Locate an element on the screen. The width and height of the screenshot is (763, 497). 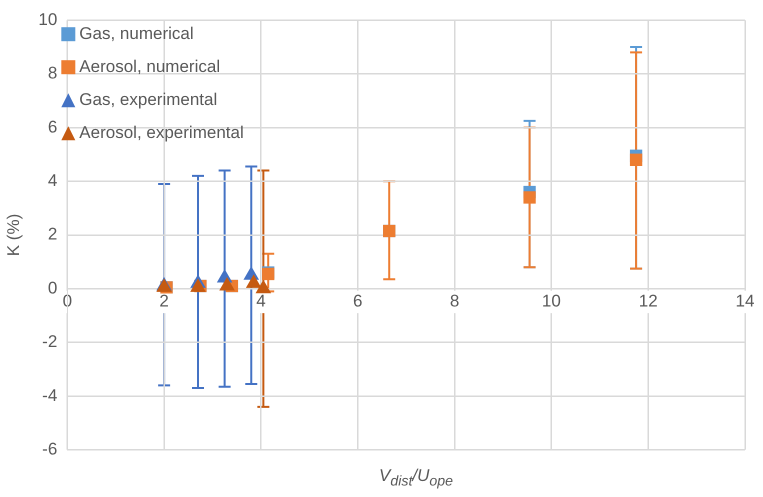
x-tick-label: 6 is located at coordinates (357, 301).